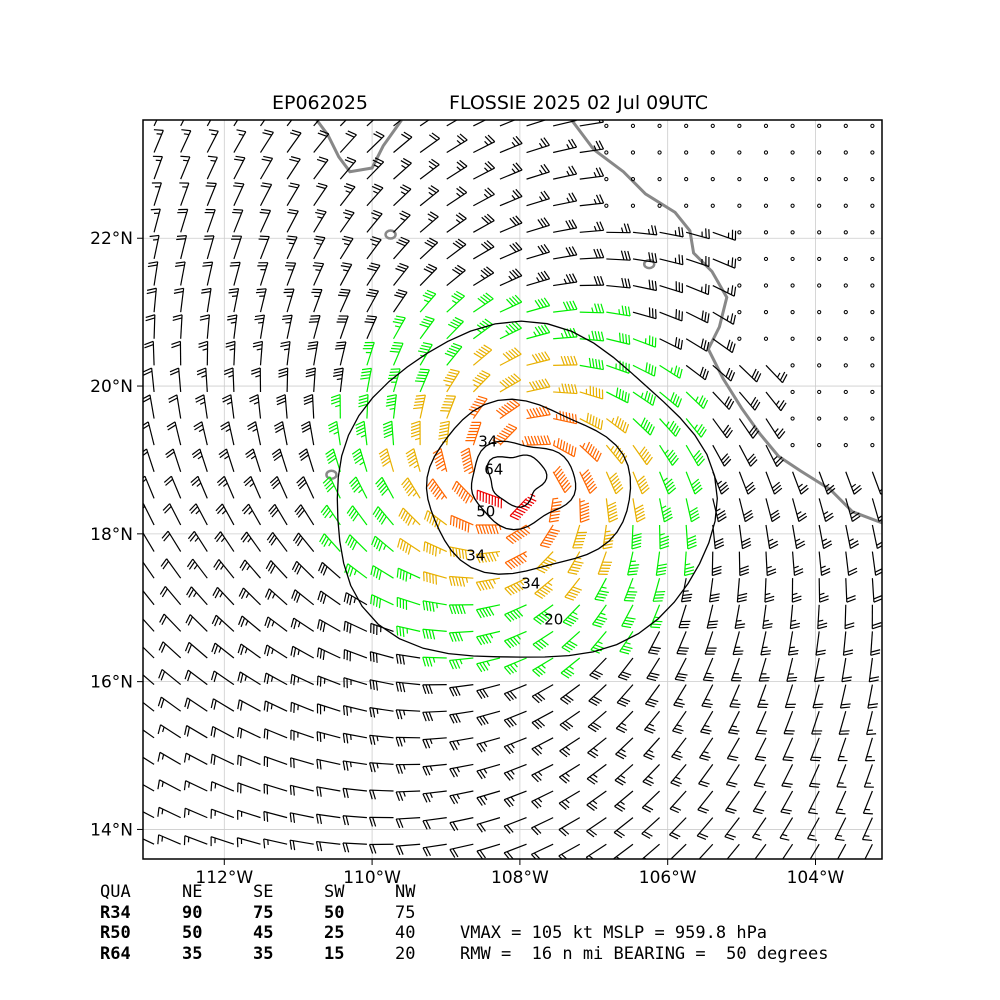 This screenshot has width=1000, height=1000. What do you see at coordinates (320, 103) in the screenshot?
I see `storm-id-title: EP062025` at bounding box center [320, 103].